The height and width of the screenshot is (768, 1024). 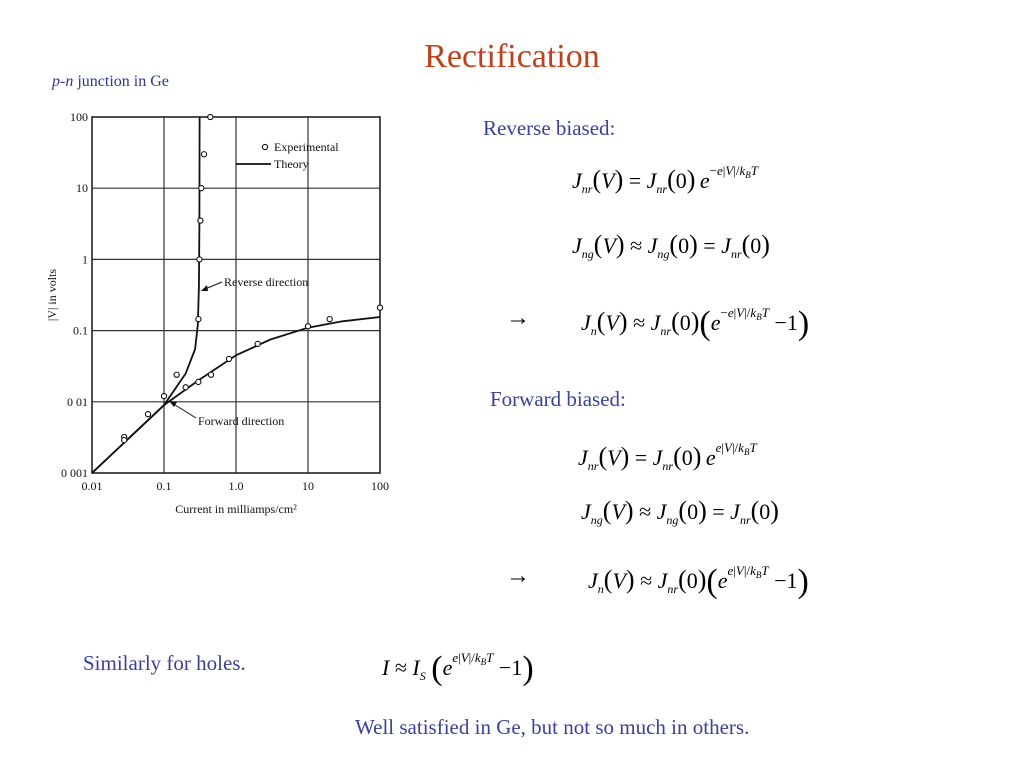 I want to click on subtitle-rest: junction in Ge, so click(x=121, y=81).